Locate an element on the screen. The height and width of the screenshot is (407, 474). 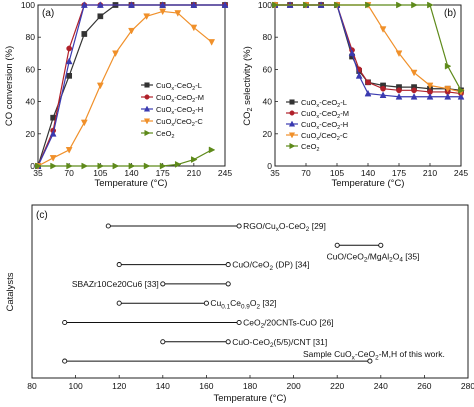
y-tick-label: 60 is located at coordinates (31, 69).